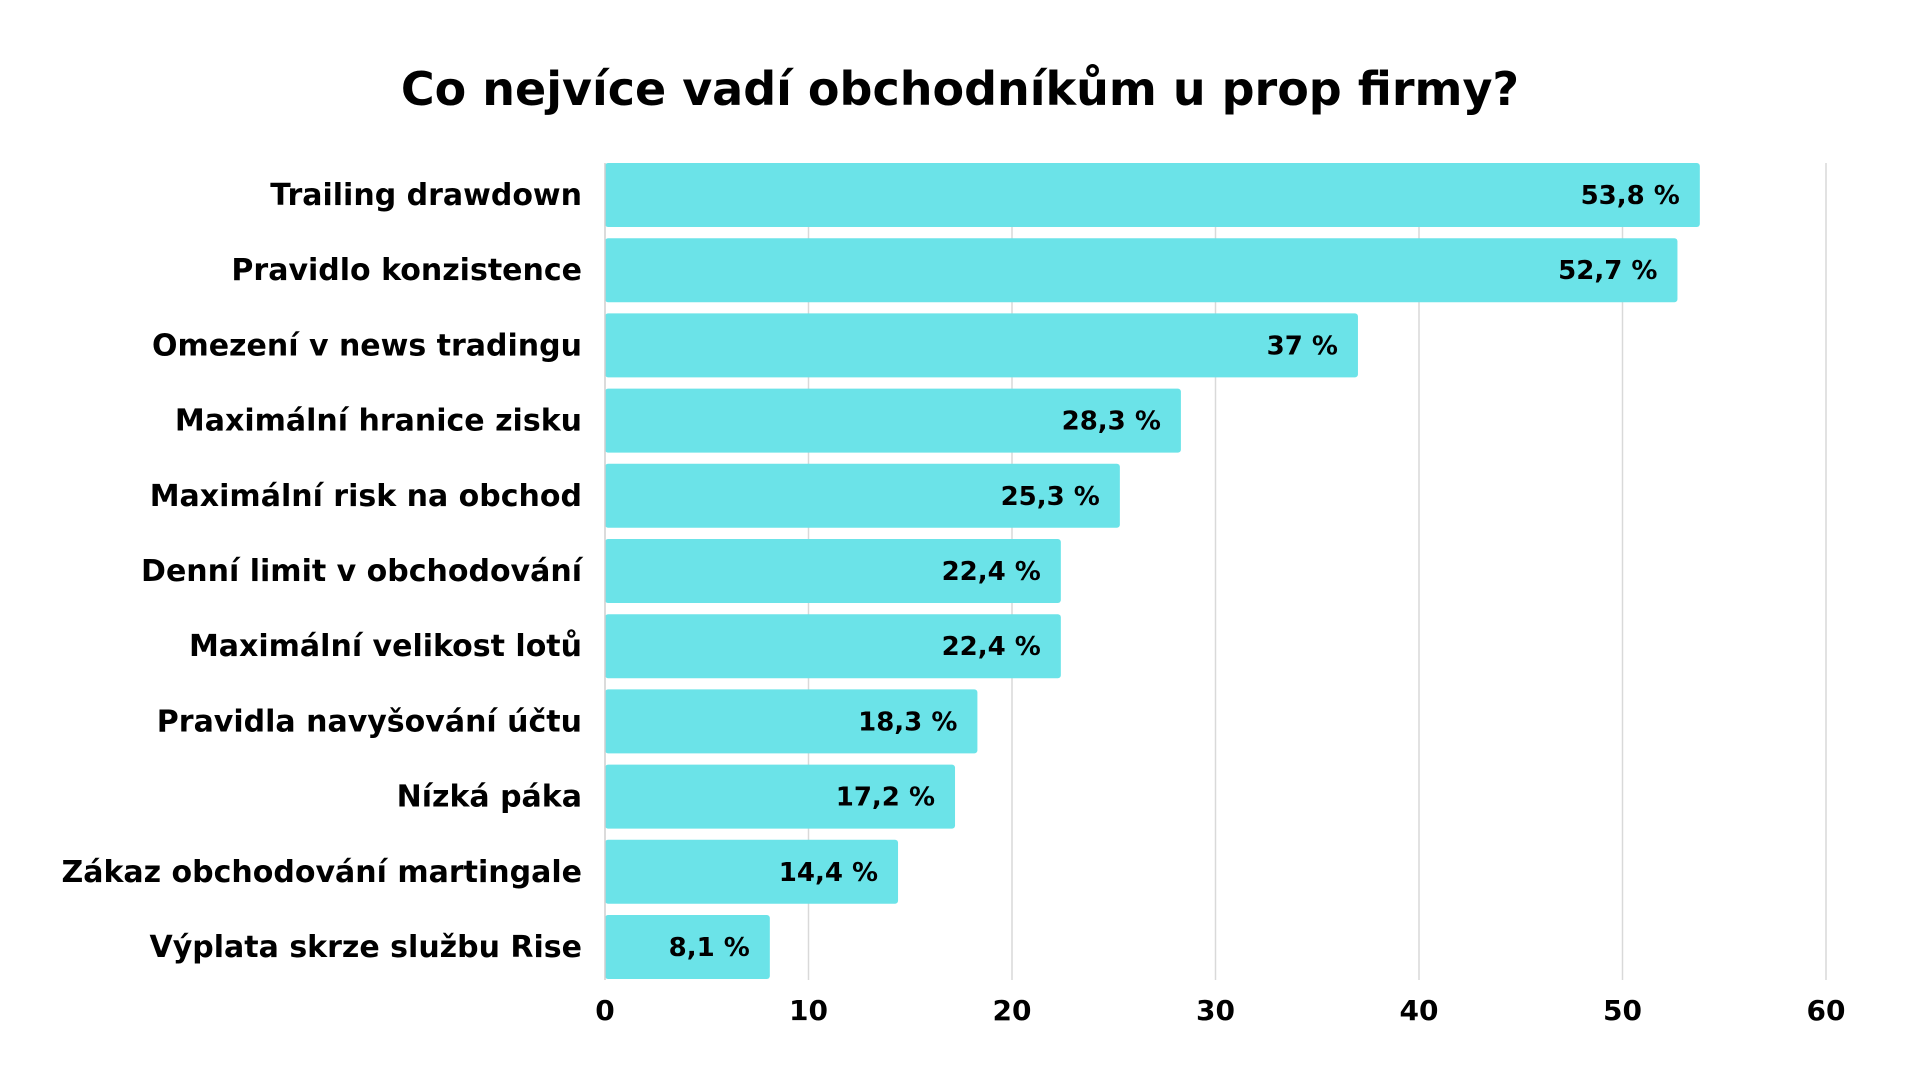 The width and height of the screenshot is (1920, 1080). I want to click on x-tick-label: 20, so click(1012, 1010).